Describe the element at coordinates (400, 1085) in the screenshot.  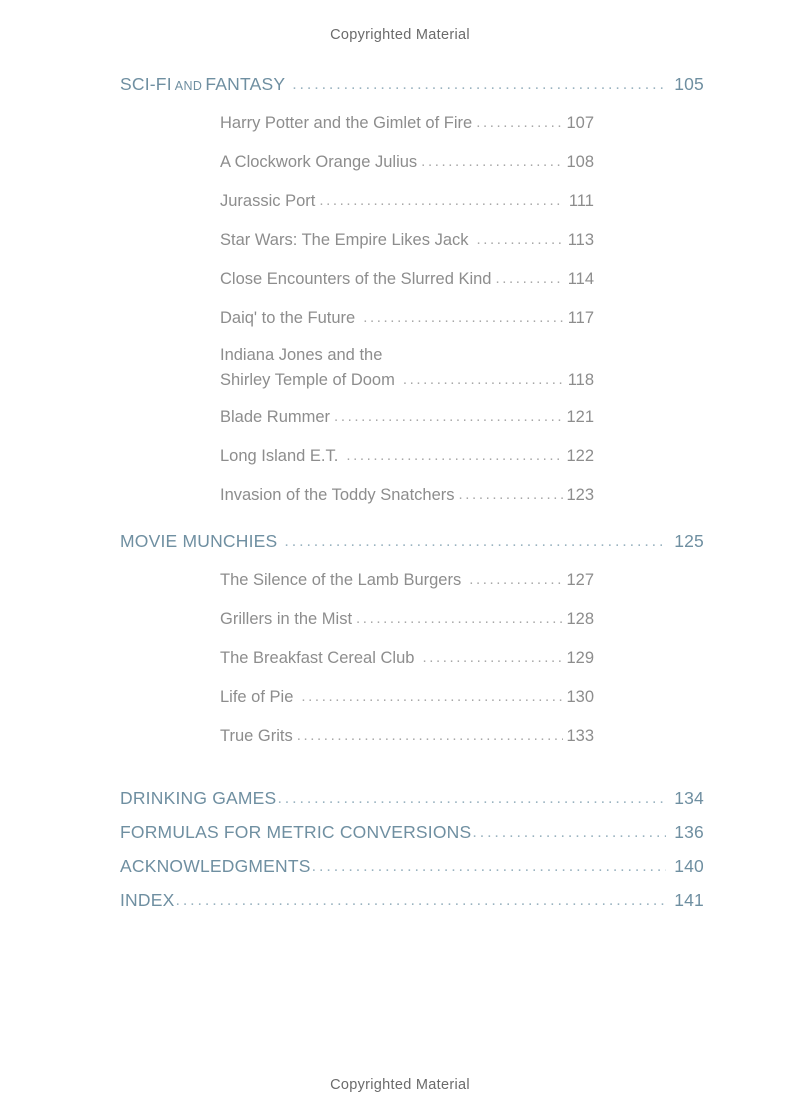
I see `running-foot: Copyrighted Material` at that location.